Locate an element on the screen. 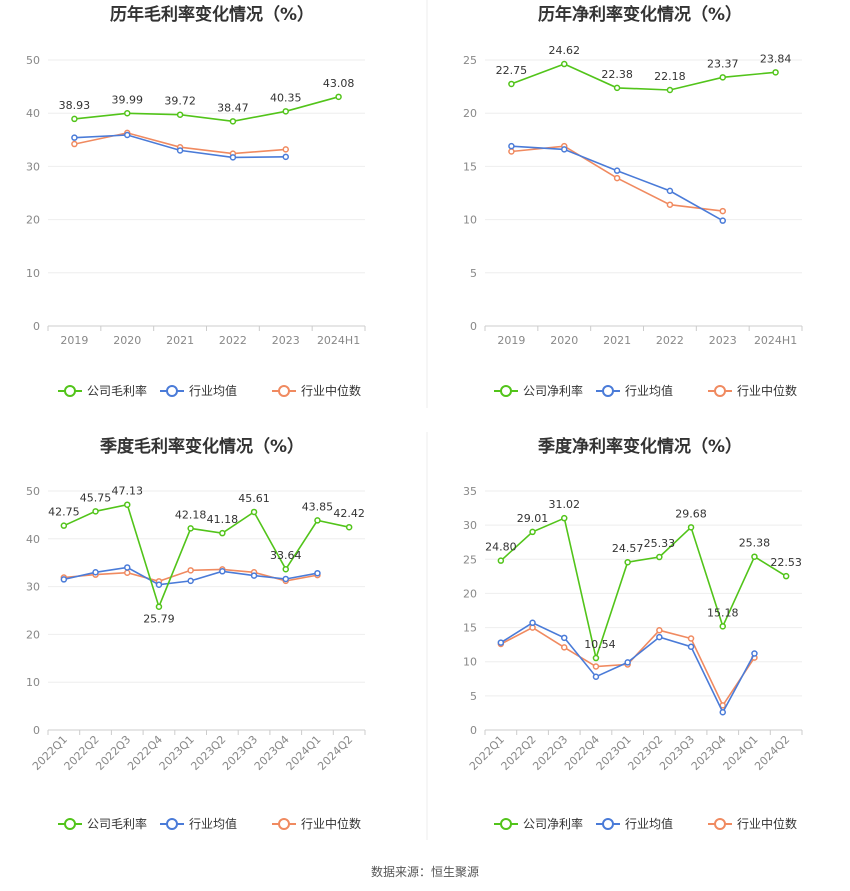 This screenshot has width=850, height=891. data-label: 24.57 is located at coordinates (628, 548).